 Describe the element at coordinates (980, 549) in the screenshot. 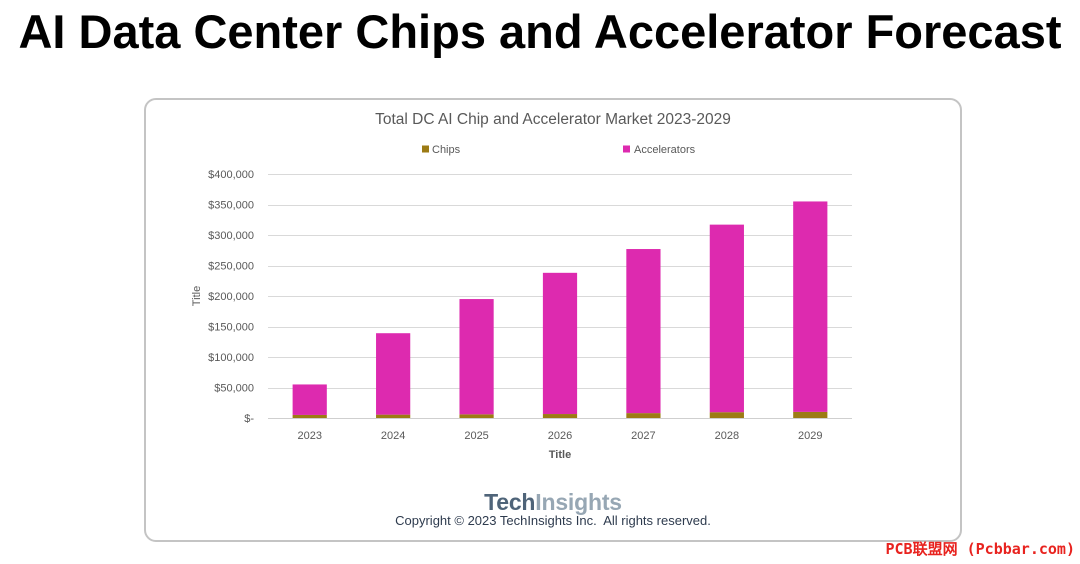

I see `watermark: PCB联盟网 (Pcbbar.com)` at that location.